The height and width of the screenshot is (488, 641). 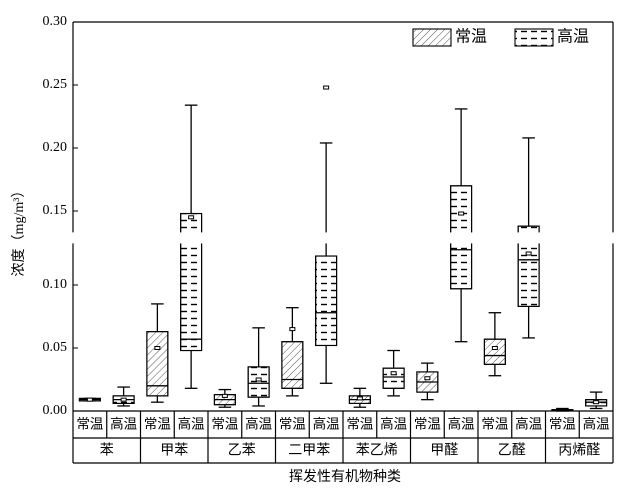 What do you see at coordinates (345, 477) in the screenshot?
I see `x-axis-label: 挥发性有机物种类` at bounding box center [345, 477].